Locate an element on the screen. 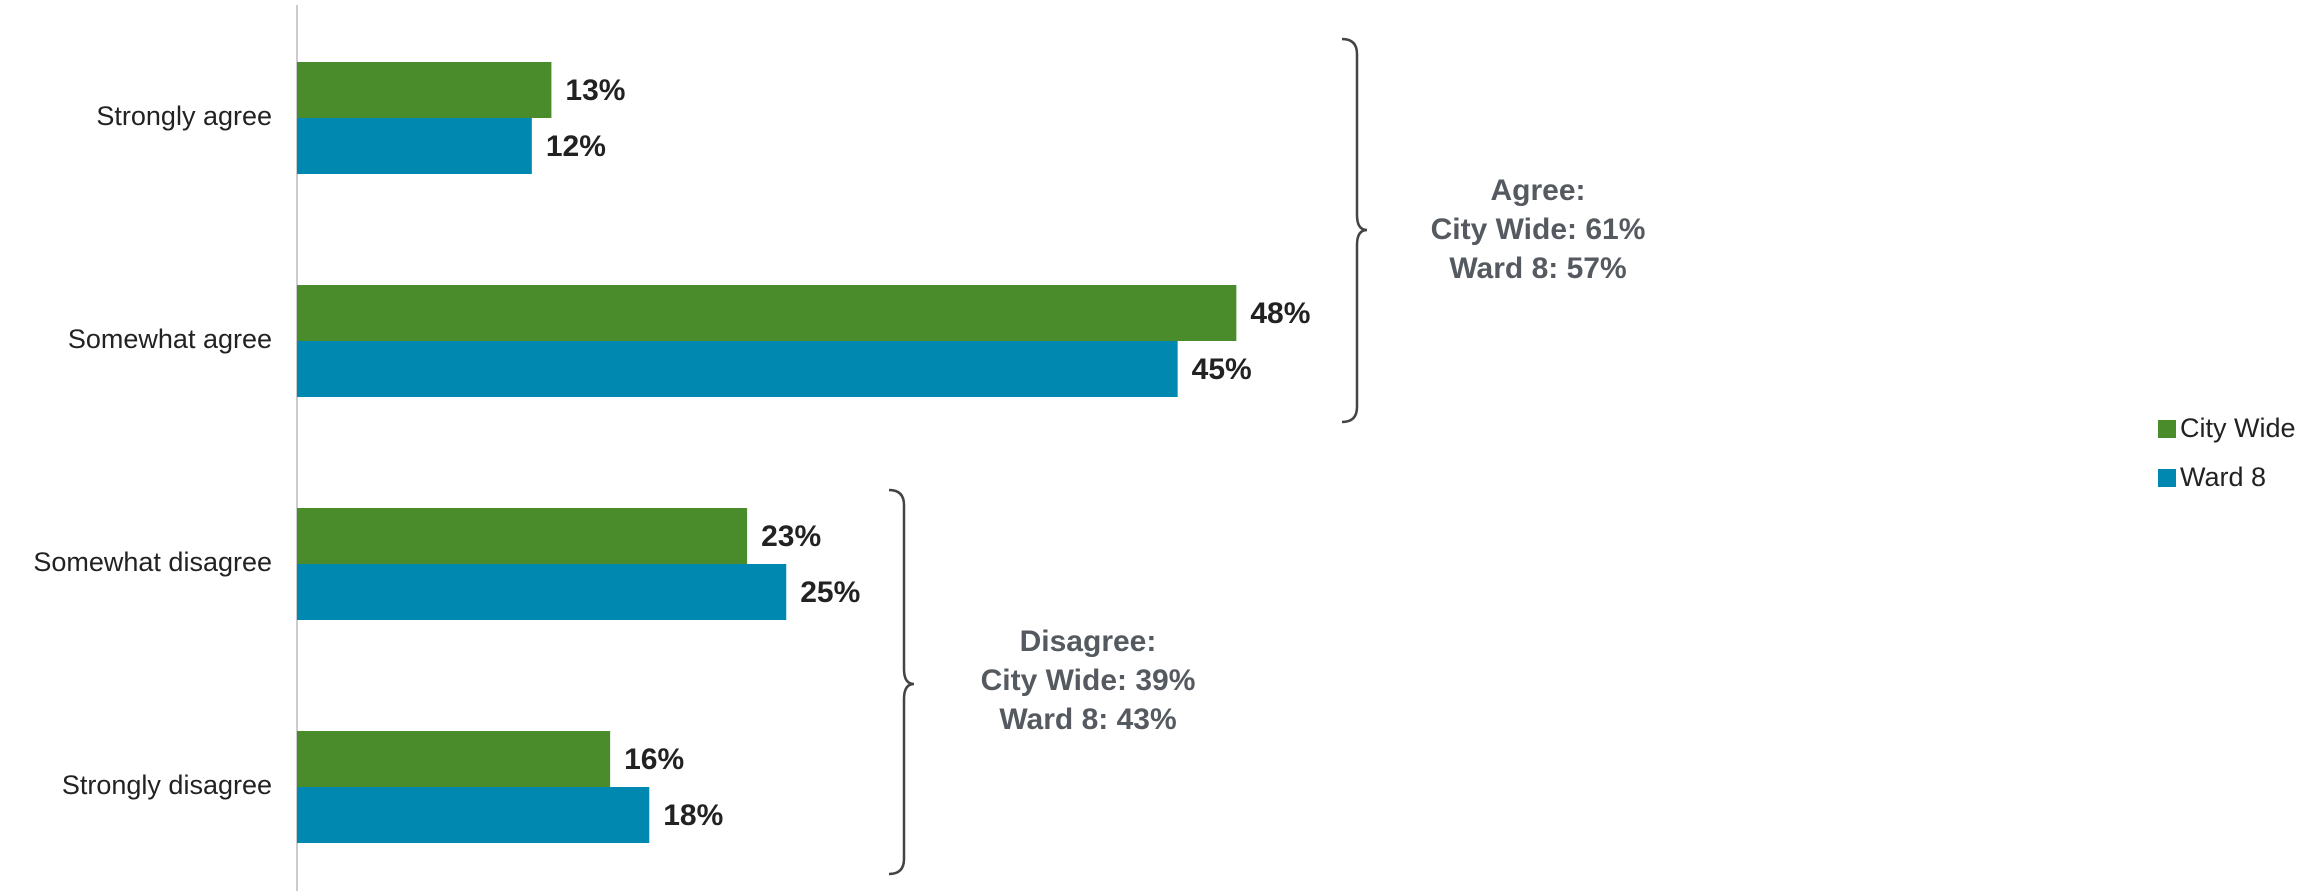 The height and width of the screenshot is (891, 2318). value-label: 25% is located at coordinates (830, 592).